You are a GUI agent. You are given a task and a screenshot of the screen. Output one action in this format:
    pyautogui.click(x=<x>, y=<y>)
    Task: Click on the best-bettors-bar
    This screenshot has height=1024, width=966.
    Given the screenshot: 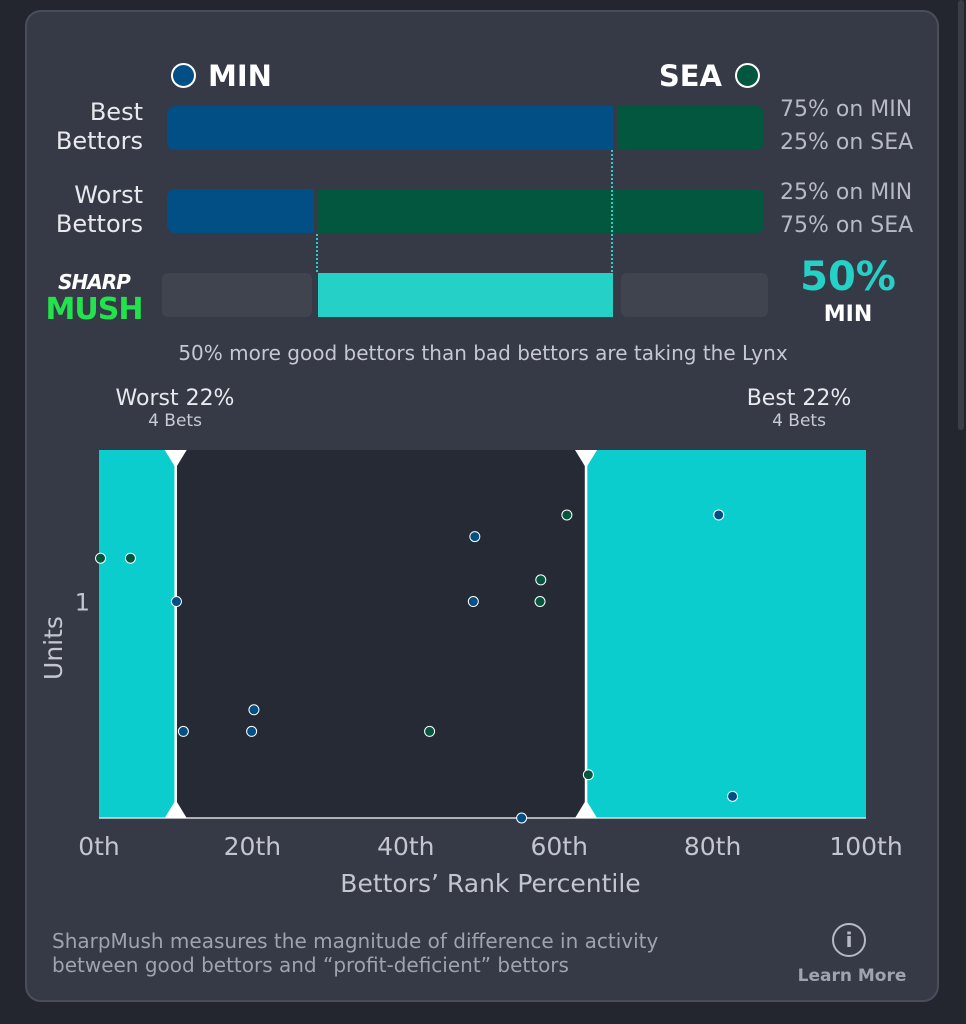 What is the action you would take?
    pyautogui.click(x=465, y=128)
    